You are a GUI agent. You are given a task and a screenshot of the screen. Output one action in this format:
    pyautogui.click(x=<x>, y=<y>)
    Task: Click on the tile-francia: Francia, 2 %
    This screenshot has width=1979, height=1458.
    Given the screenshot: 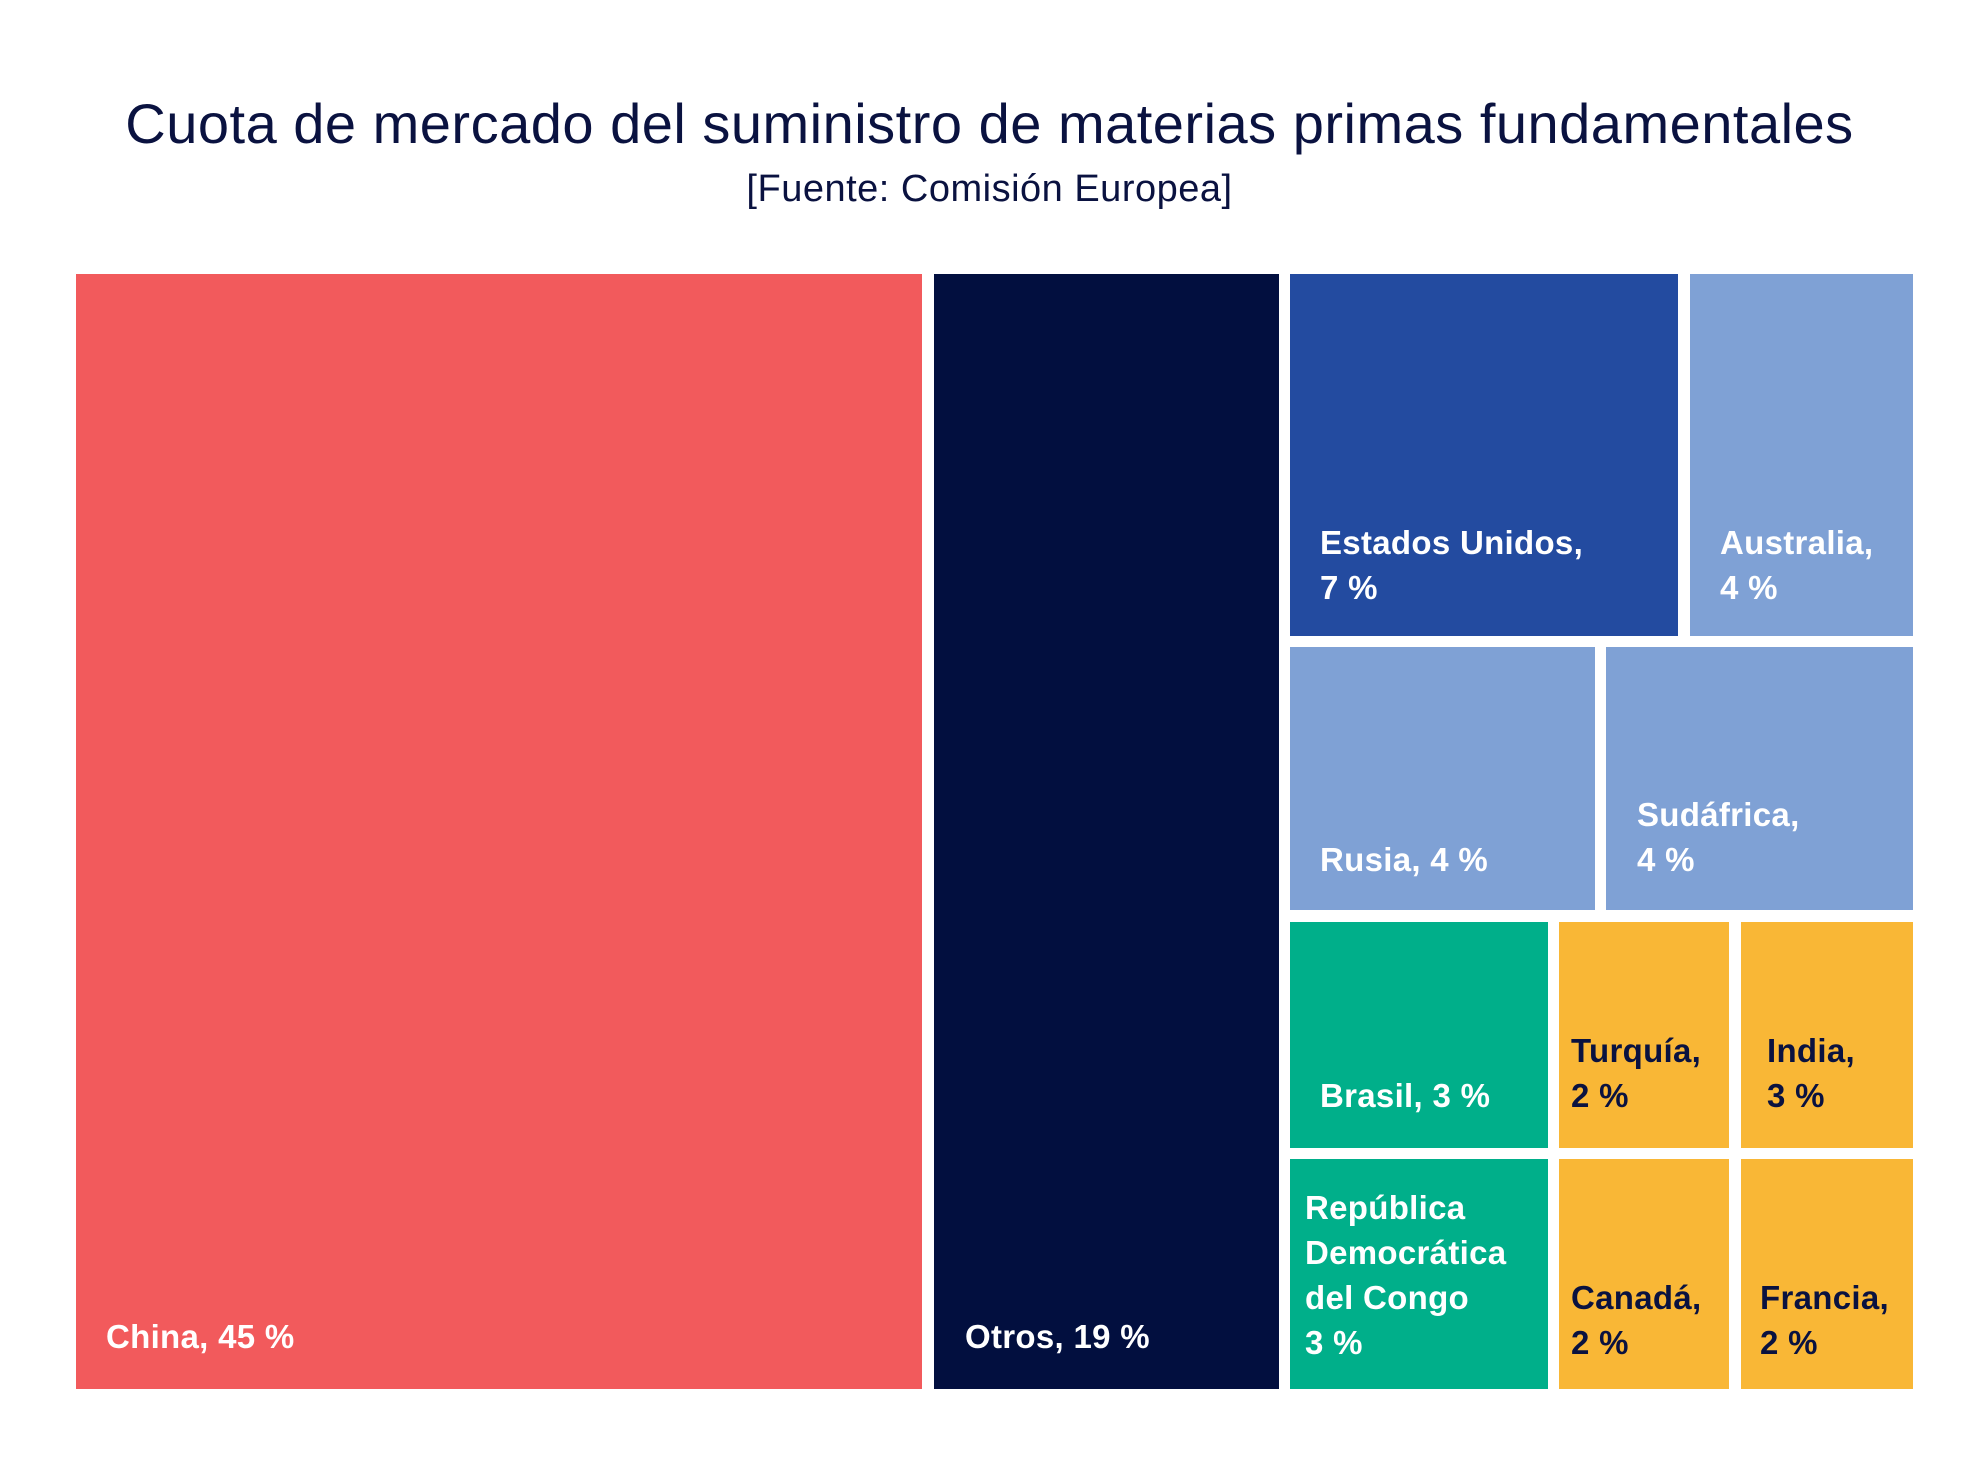 What is the action you would take?
    pyautogui.click(x=1827, y=1274)
    